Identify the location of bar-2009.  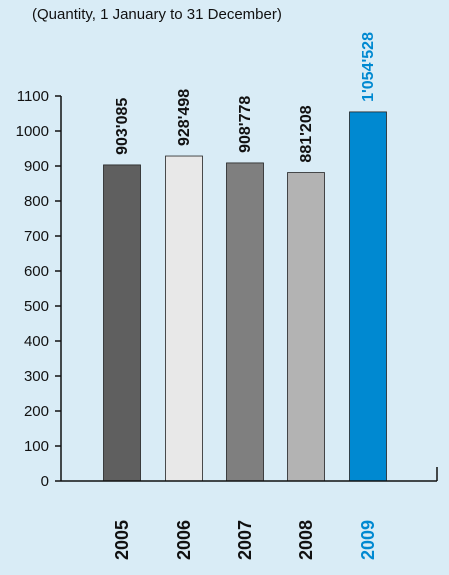
(368, 296).